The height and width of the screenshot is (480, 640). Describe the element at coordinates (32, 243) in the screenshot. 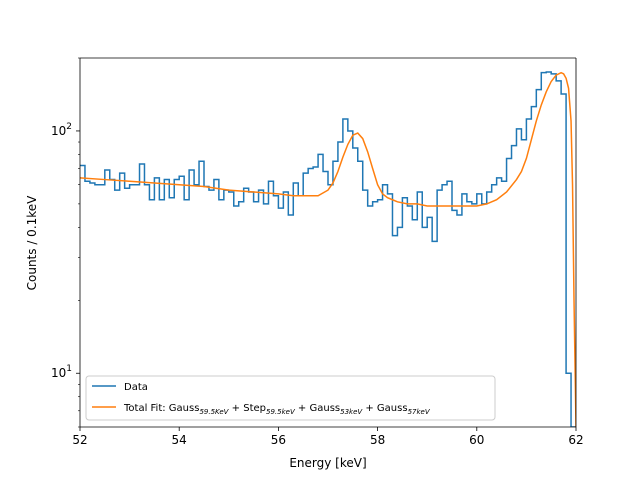

I see `y-axis-label: Counts / 0.1keV` at that location.